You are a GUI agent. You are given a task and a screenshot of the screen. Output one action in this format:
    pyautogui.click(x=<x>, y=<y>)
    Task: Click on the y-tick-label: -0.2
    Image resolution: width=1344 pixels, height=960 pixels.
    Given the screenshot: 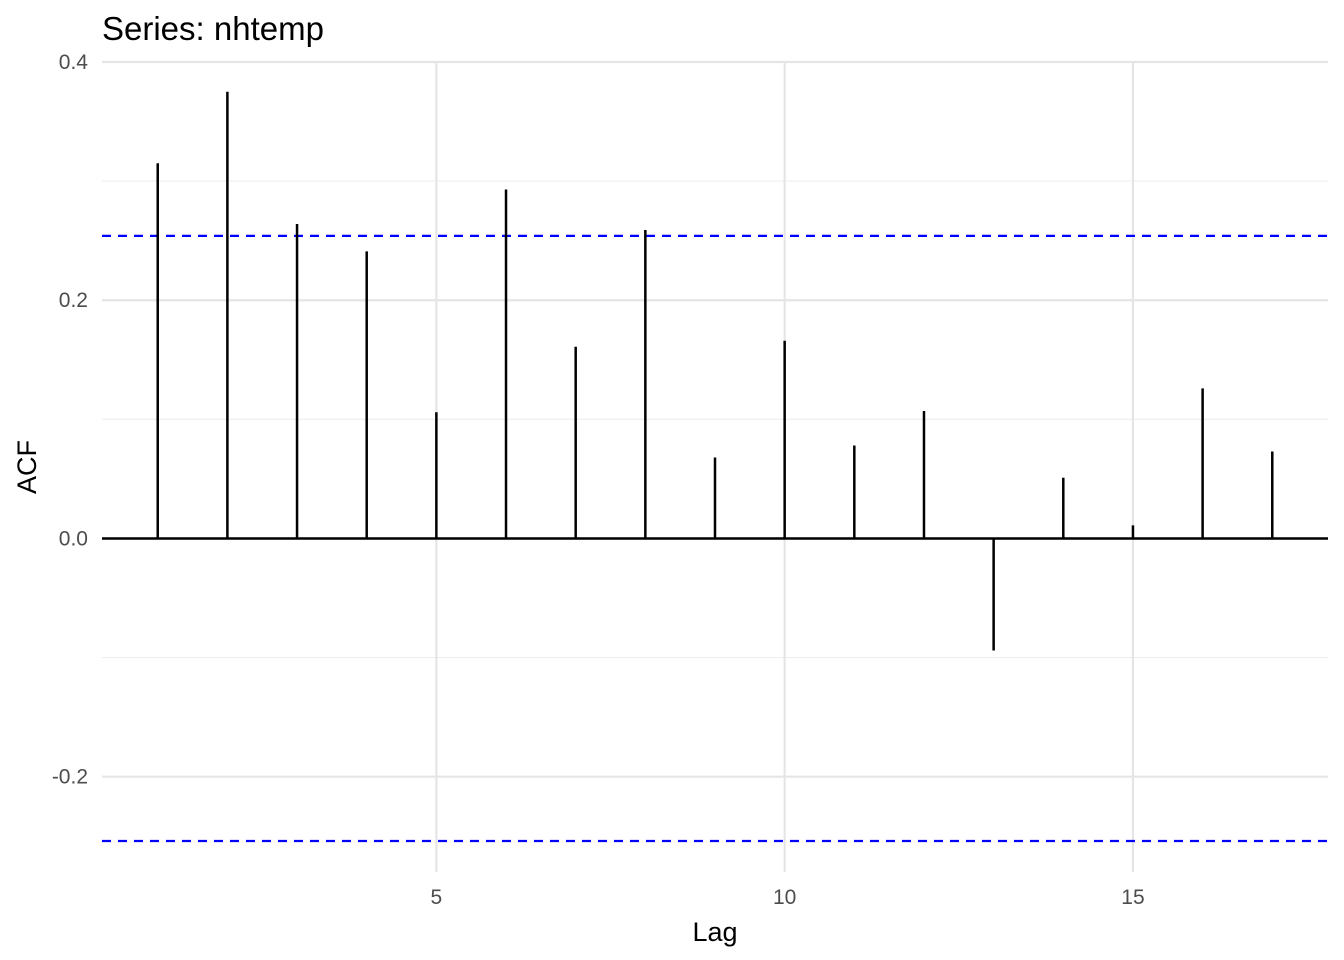 What is the action you would take?
    pyautogui.click(x=70, y=777)
    